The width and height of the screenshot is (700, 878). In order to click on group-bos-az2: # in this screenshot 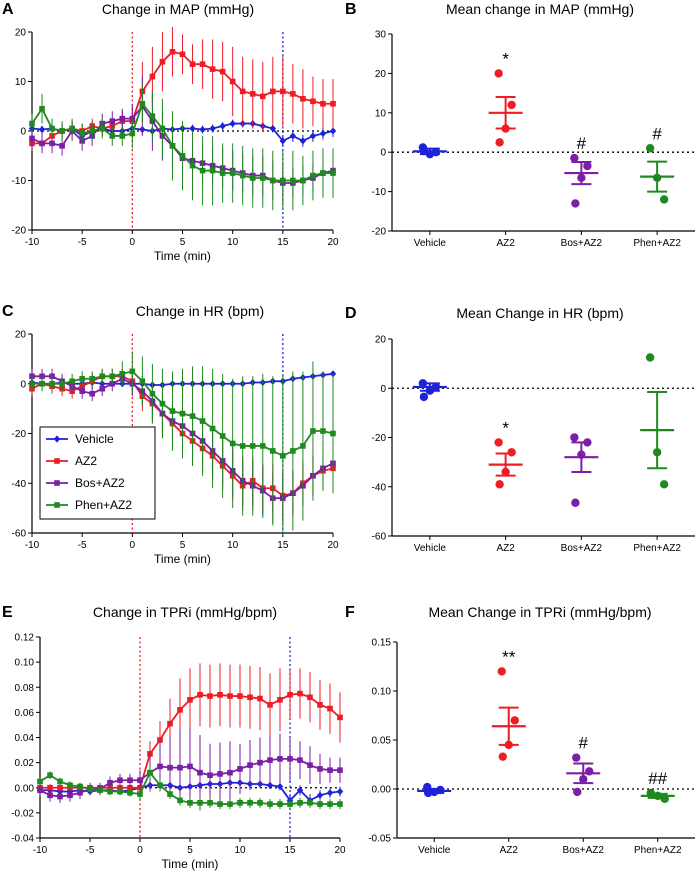, I will do `click(581, 171)`.